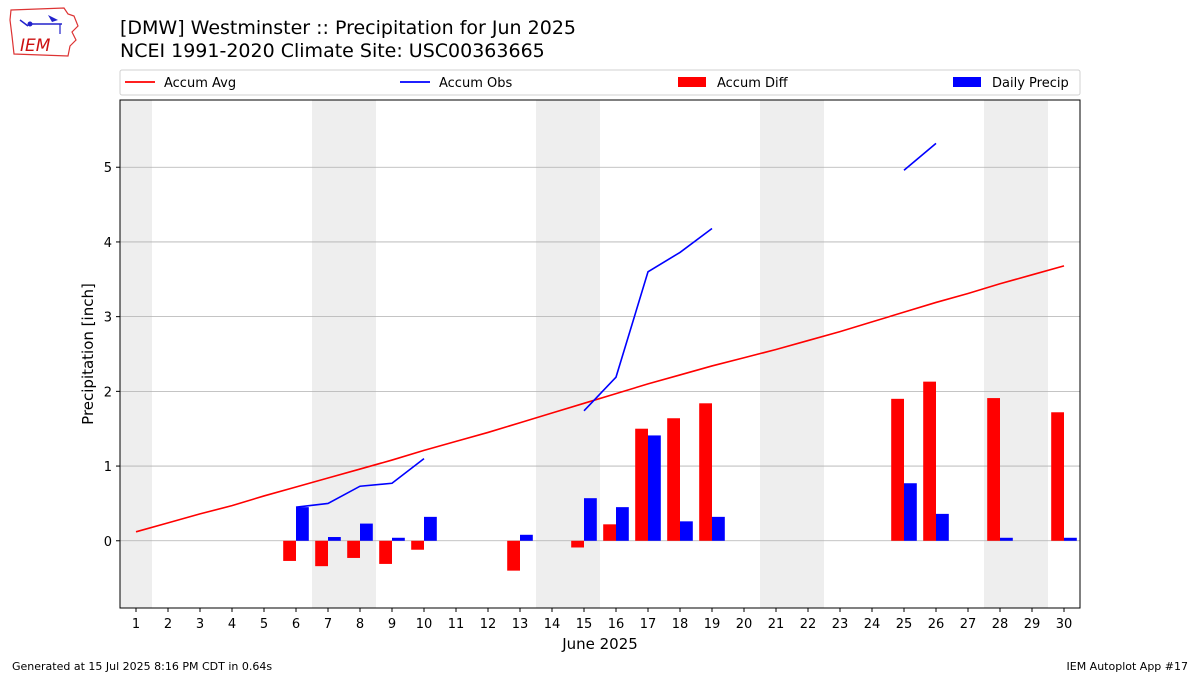 This screenshot has height=675, width=1200. I want to click on y-tick-label: 1, so click(108, 467).